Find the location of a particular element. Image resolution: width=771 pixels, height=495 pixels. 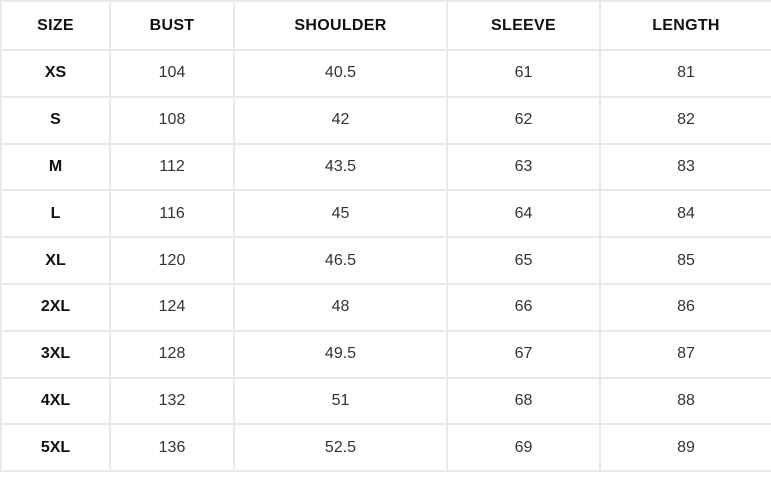

measurement-cell: 61 is located at coordinates (523, 73).